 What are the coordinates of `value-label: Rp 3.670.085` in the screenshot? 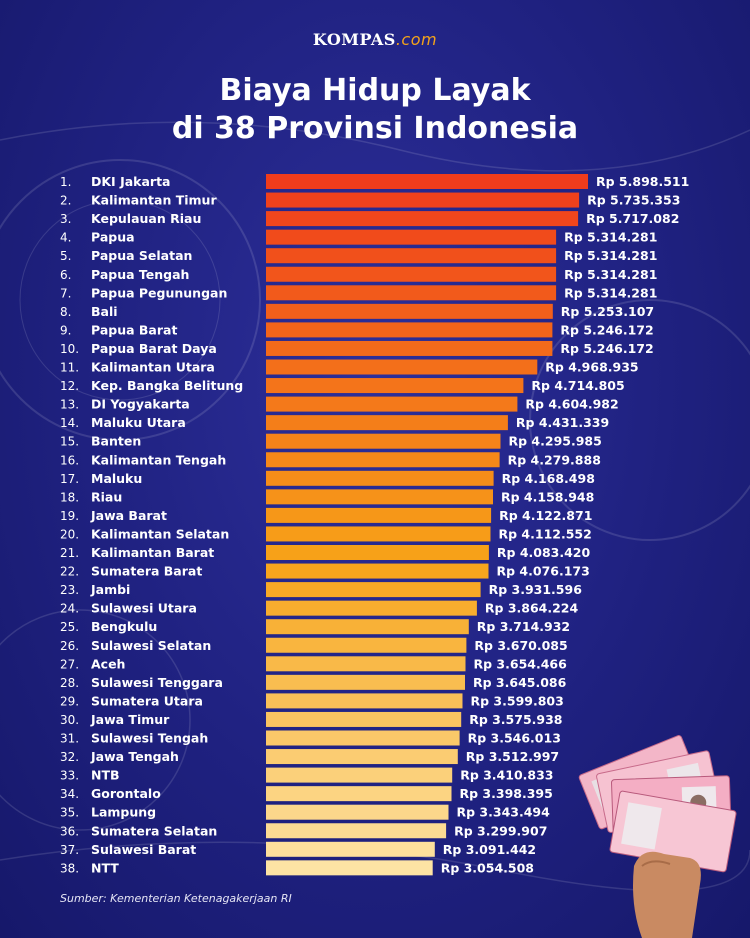 It's located at (520, 645).